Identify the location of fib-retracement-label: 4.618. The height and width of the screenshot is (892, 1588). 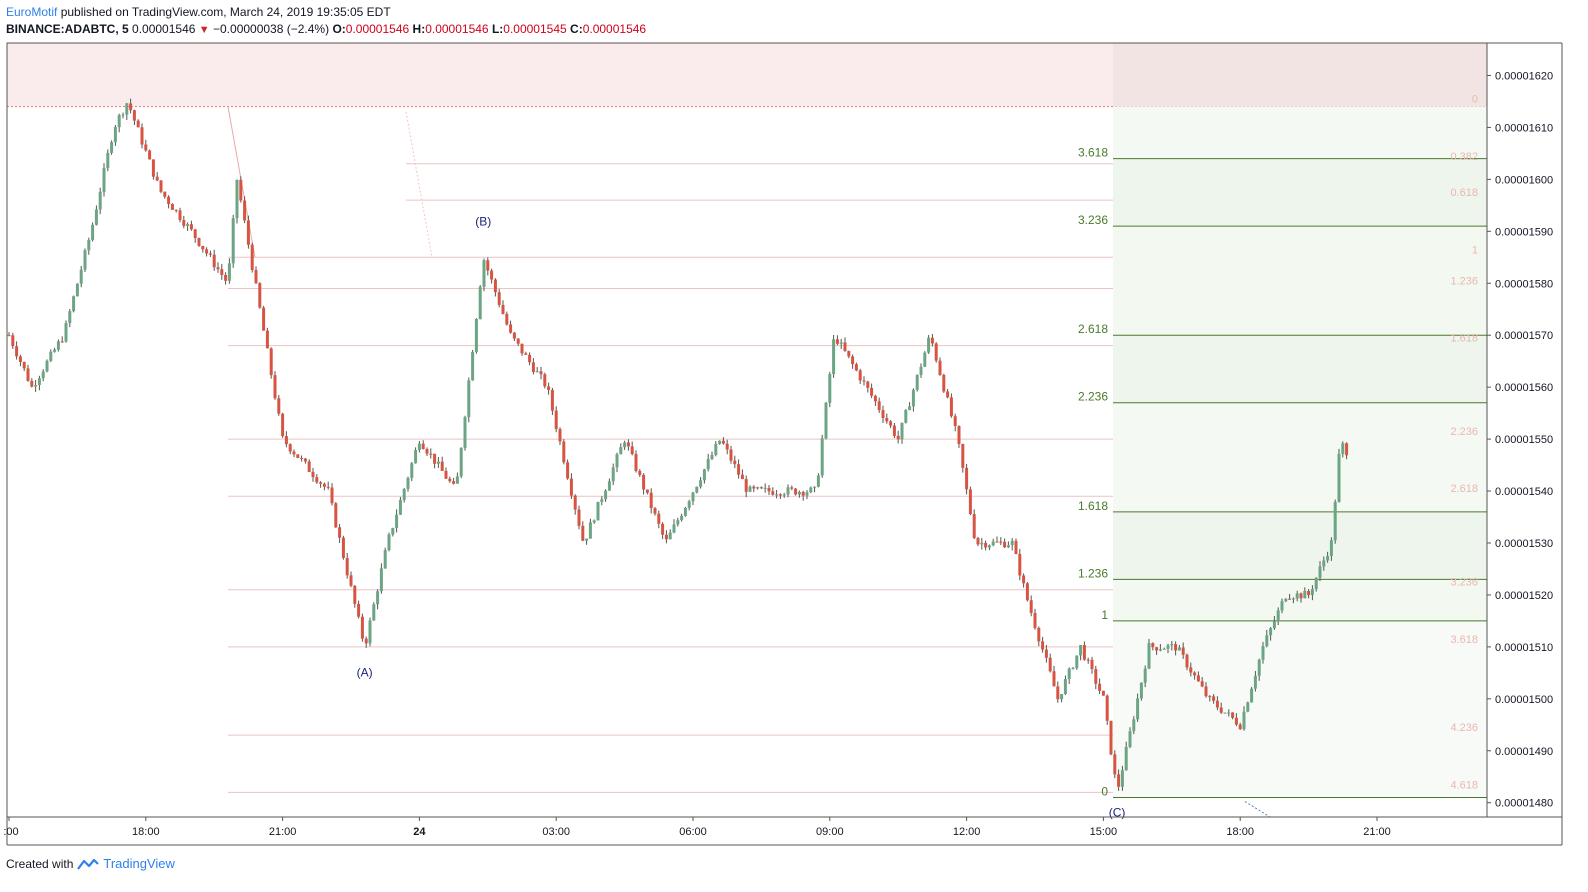
(1464, 785).